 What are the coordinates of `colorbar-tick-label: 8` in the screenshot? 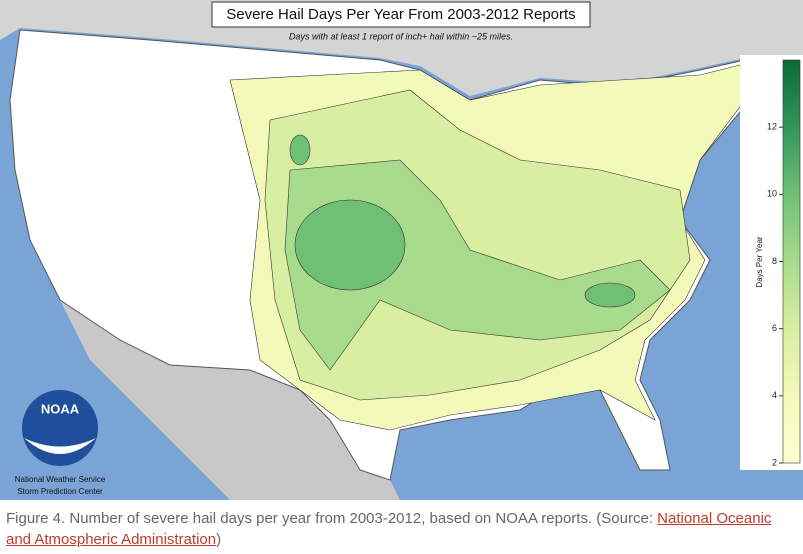 It's located at (774, 261).